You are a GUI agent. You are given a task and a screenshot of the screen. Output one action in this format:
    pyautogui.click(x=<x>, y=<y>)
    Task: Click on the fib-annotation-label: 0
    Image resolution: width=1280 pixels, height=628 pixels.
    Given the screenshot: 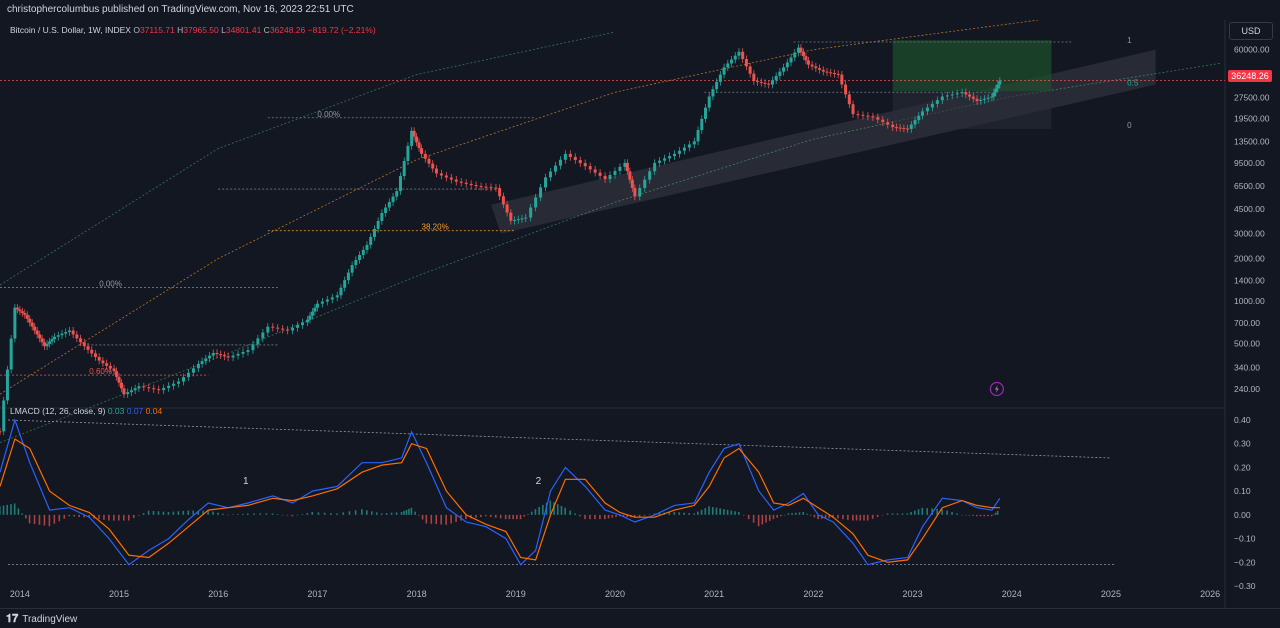 What is the action you would take?
    pyautogui.click(x=1129, y=125)
    